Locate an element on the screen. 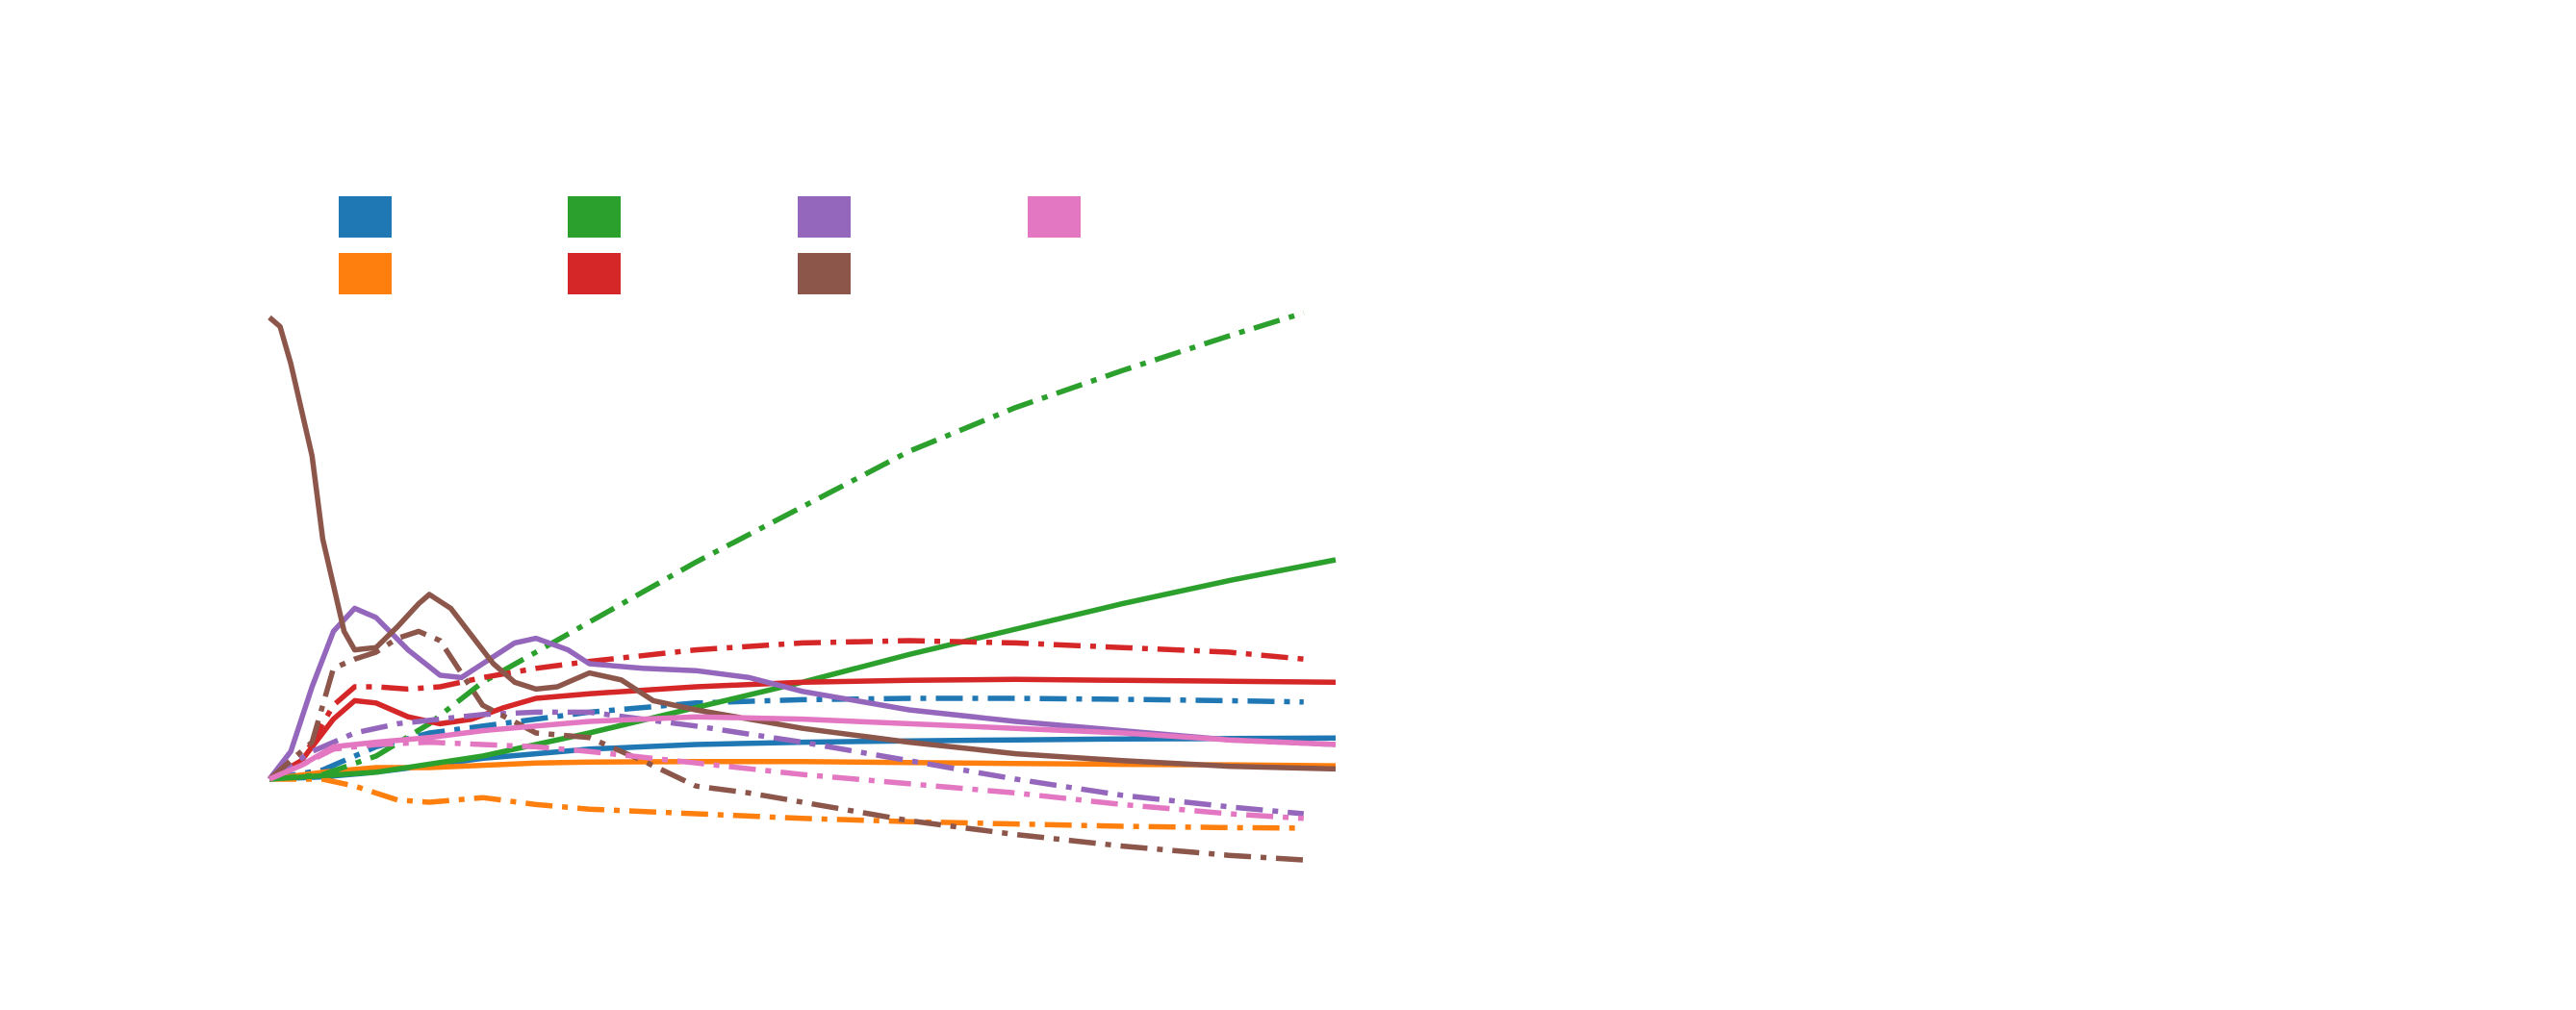 The height and width of the screenshot is (1010, 2576). legend is located at coordinates (710, 245).